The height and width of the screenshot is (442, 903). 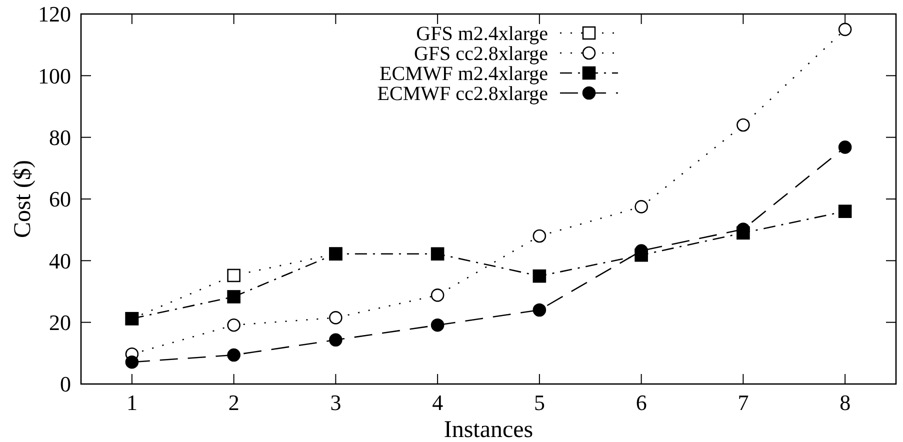 I want to click on y-tick-label: 0, so click(x=65, y=384).